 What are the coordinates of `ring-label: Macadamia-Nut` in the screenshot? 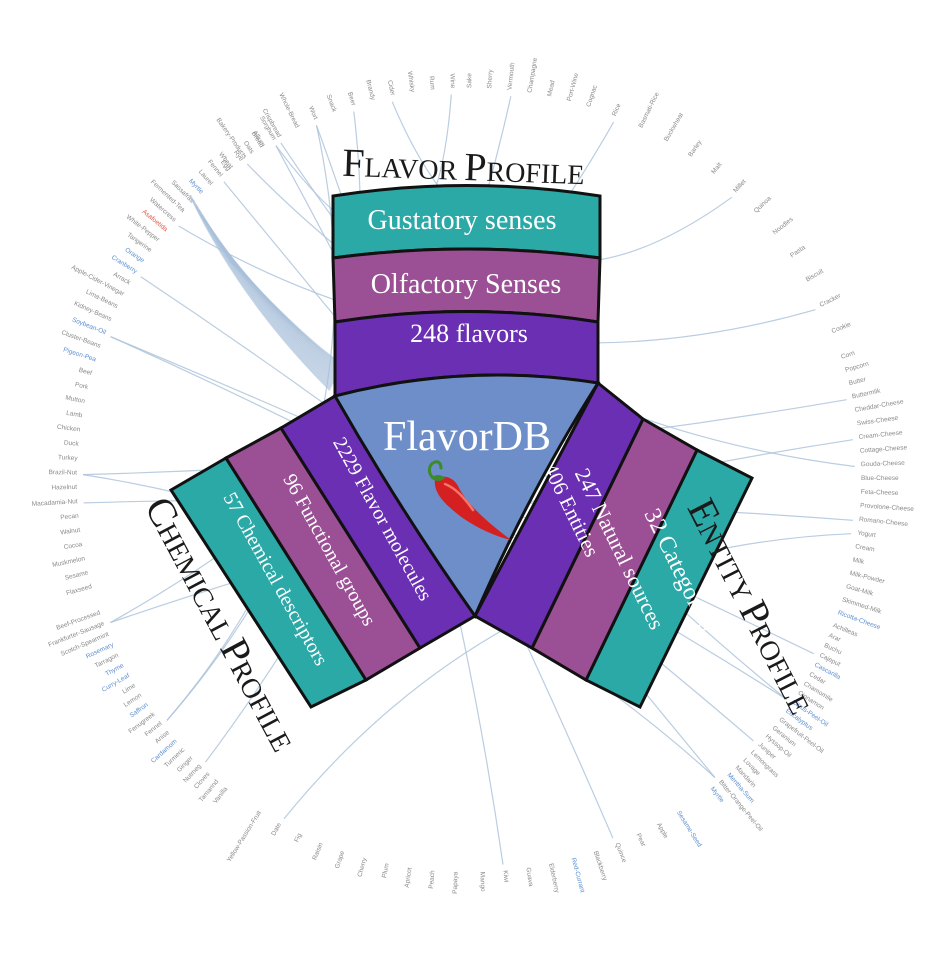 It's located at (55, 503).